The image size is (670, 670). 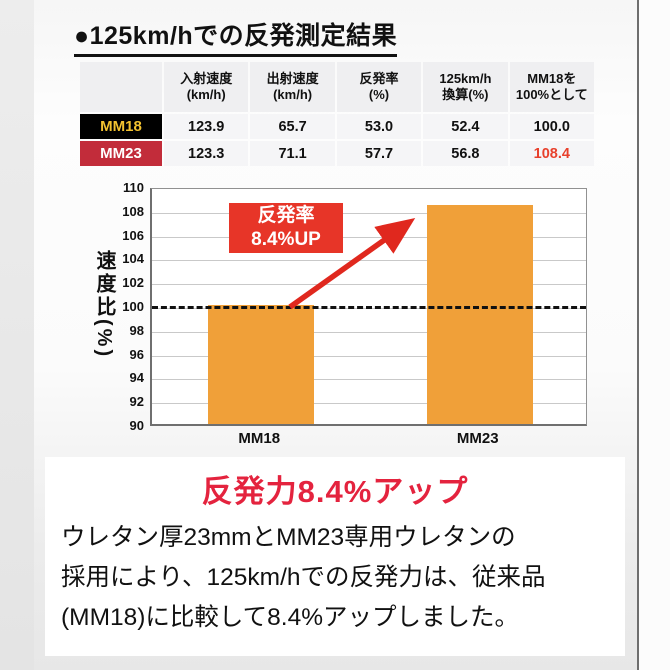 What do you see at coordinates (136, 330) in the screenshot?
I see `y-axis-tick-label: 98` at bounding box center [136, 330].